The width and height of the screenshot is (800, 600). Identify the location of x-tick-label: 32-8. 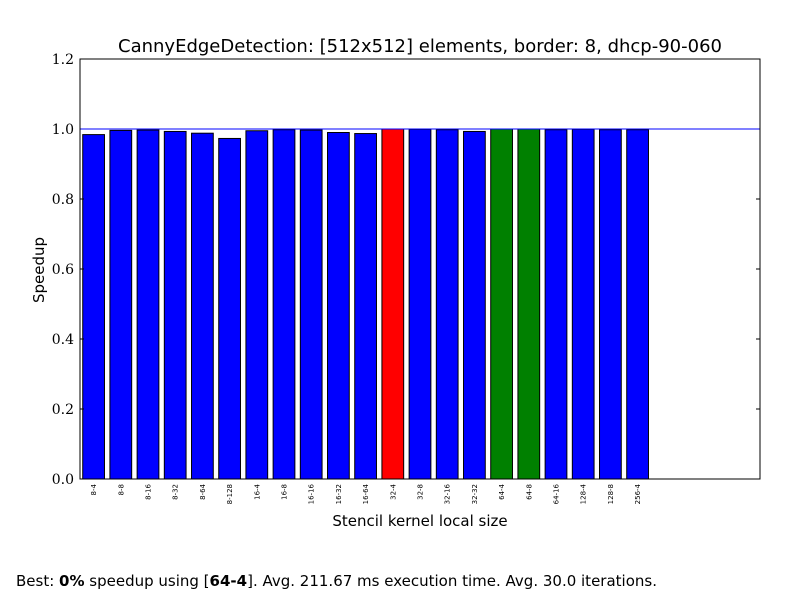
(421, 492).